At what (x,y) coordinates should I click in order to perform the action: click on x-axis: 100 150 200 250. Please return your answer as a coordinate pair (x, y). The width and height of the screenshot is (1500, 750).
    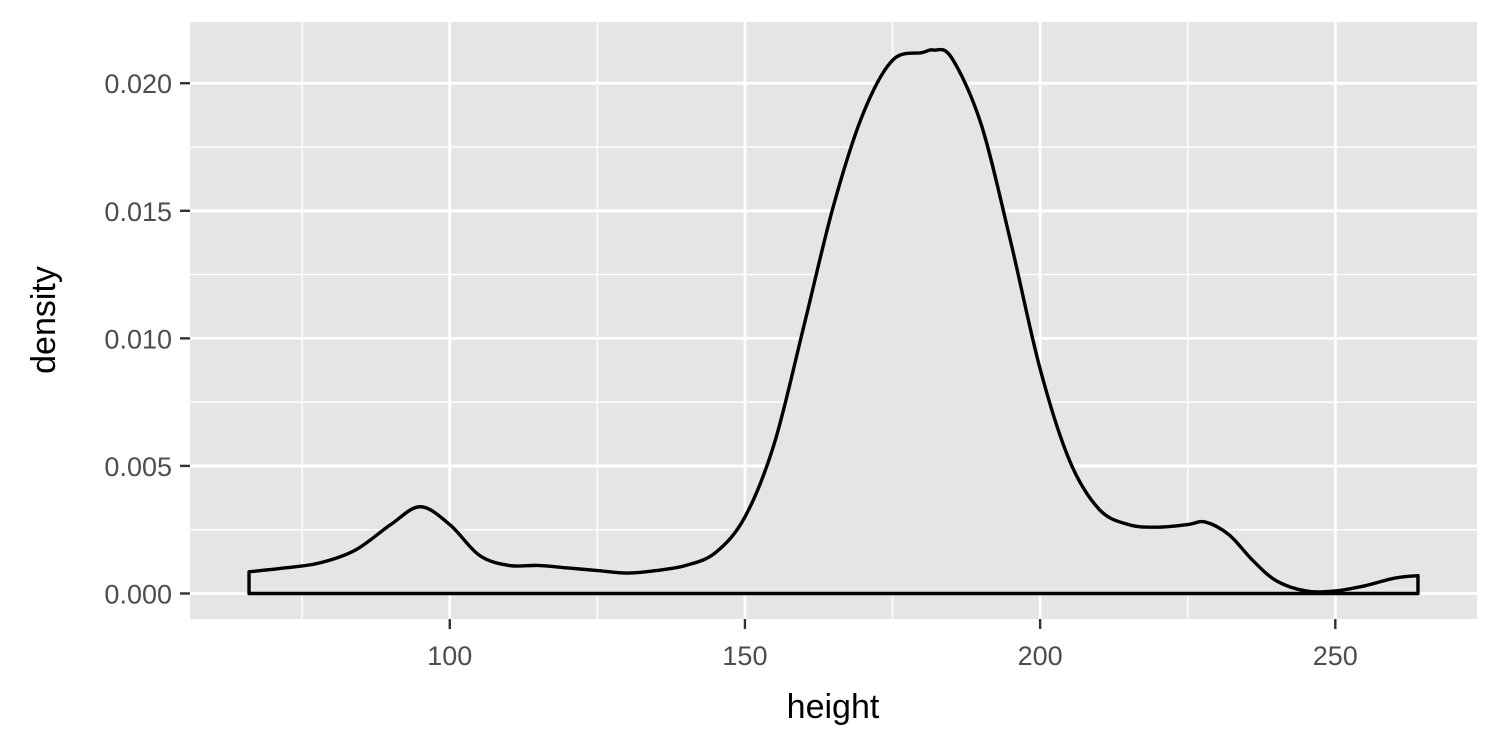
    Looking at the image, I should click on (892, 645).